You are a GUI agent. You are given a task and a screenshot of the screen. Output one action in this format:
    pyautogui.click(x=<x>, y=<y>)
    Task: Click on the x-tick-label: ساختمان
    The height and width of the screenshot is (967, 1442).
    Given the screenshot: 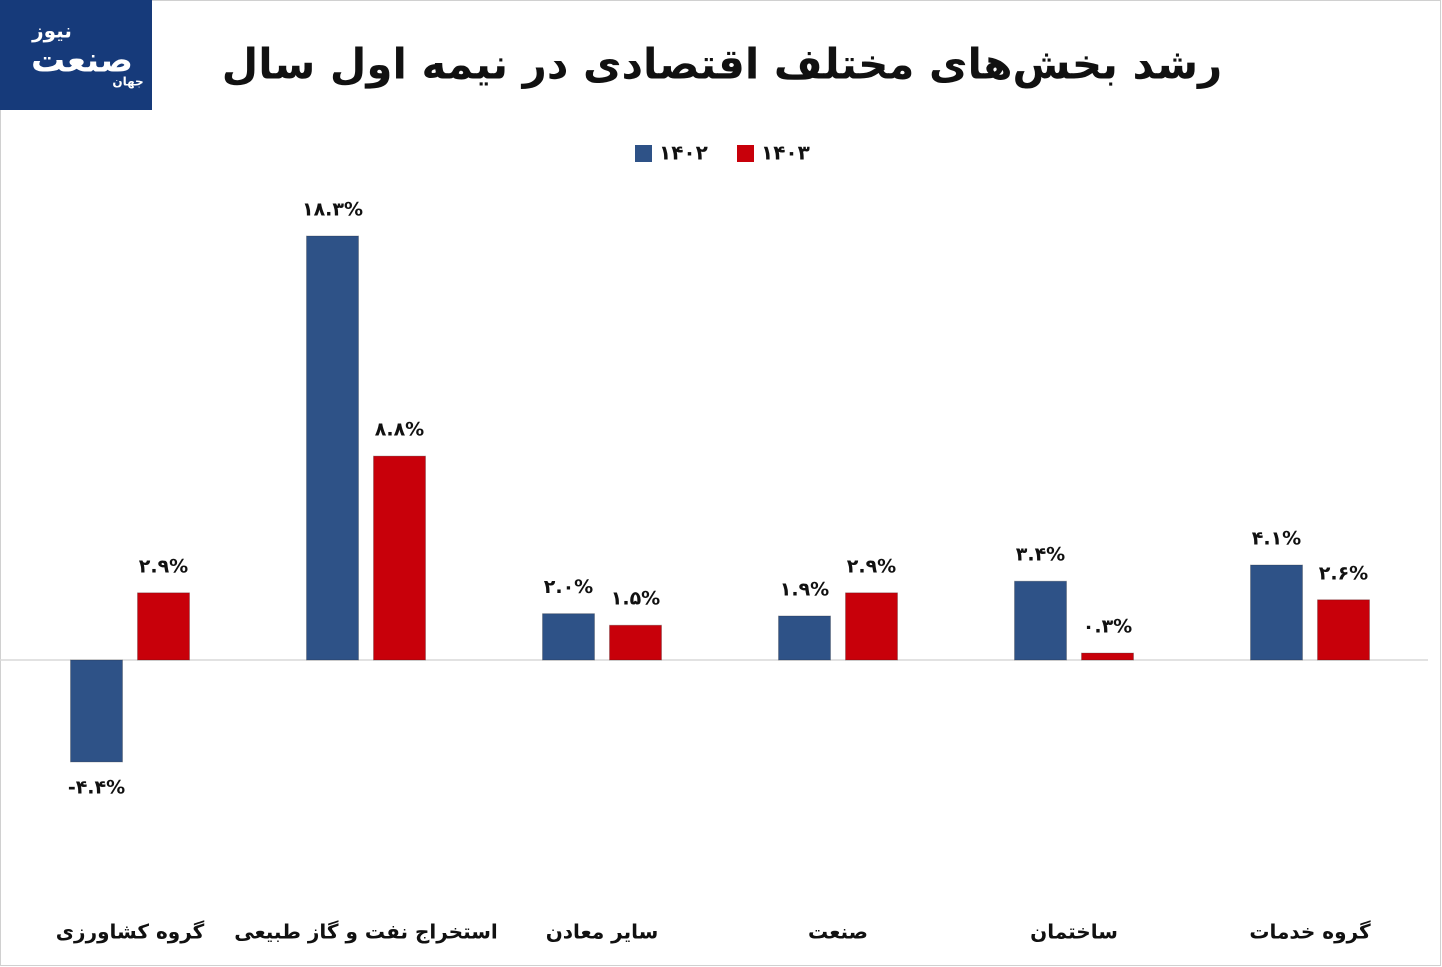 What is the action you would take?
    pyautogui.click(x=1074, y=932)
    